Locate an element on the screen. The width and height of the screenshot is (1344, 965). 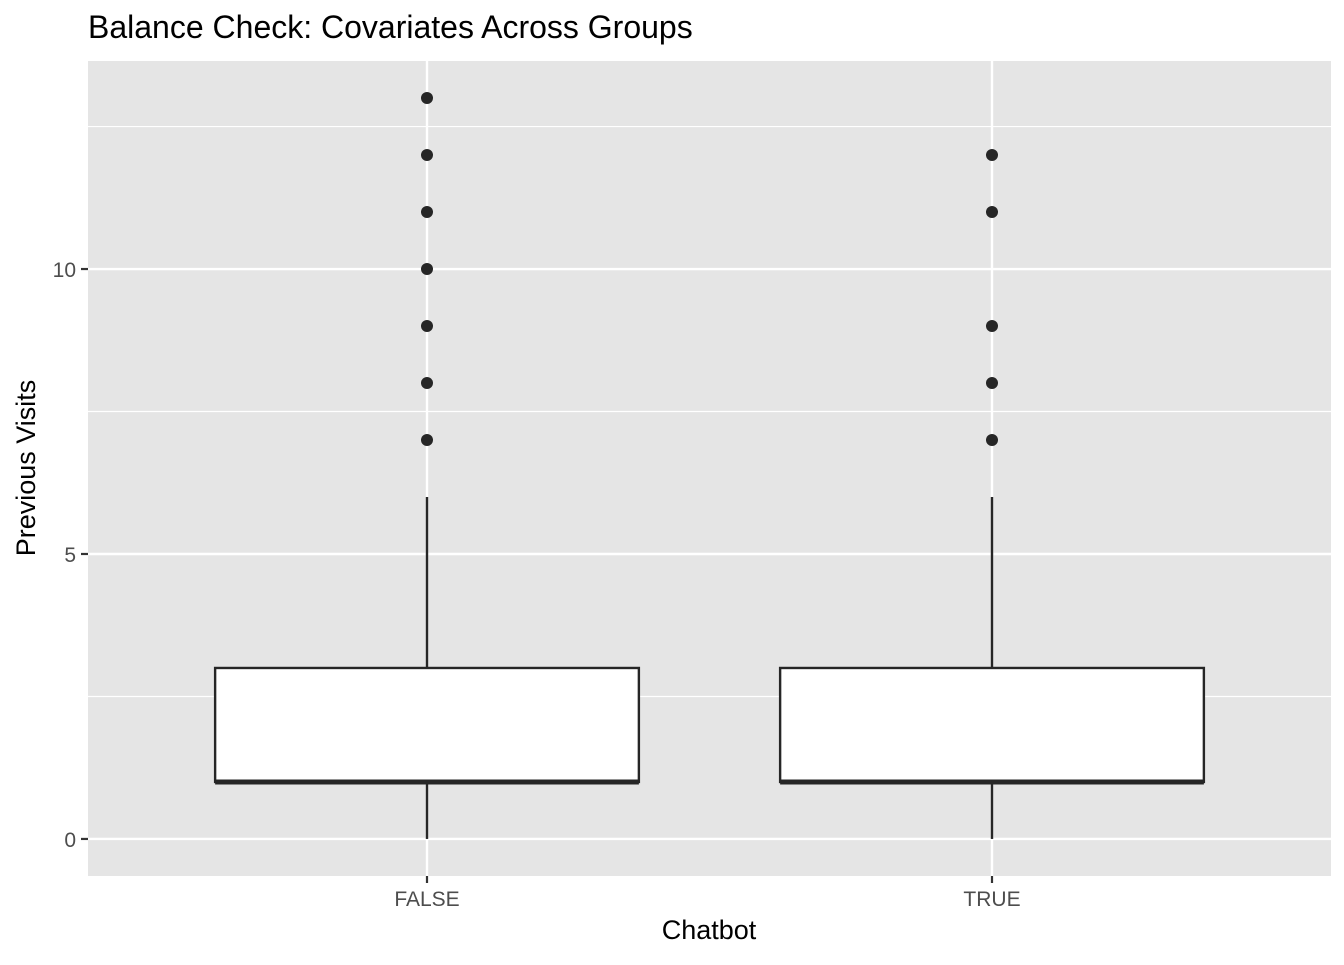
x-tick-label: TRUE is located at coordinates (991, 899).